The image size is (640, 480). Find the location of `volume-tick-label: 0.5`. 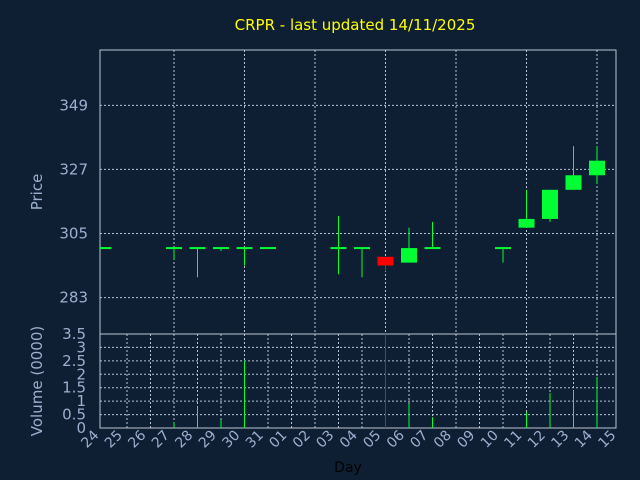

volume-tick-label: 0.5 is located at coordinates (74, 415).